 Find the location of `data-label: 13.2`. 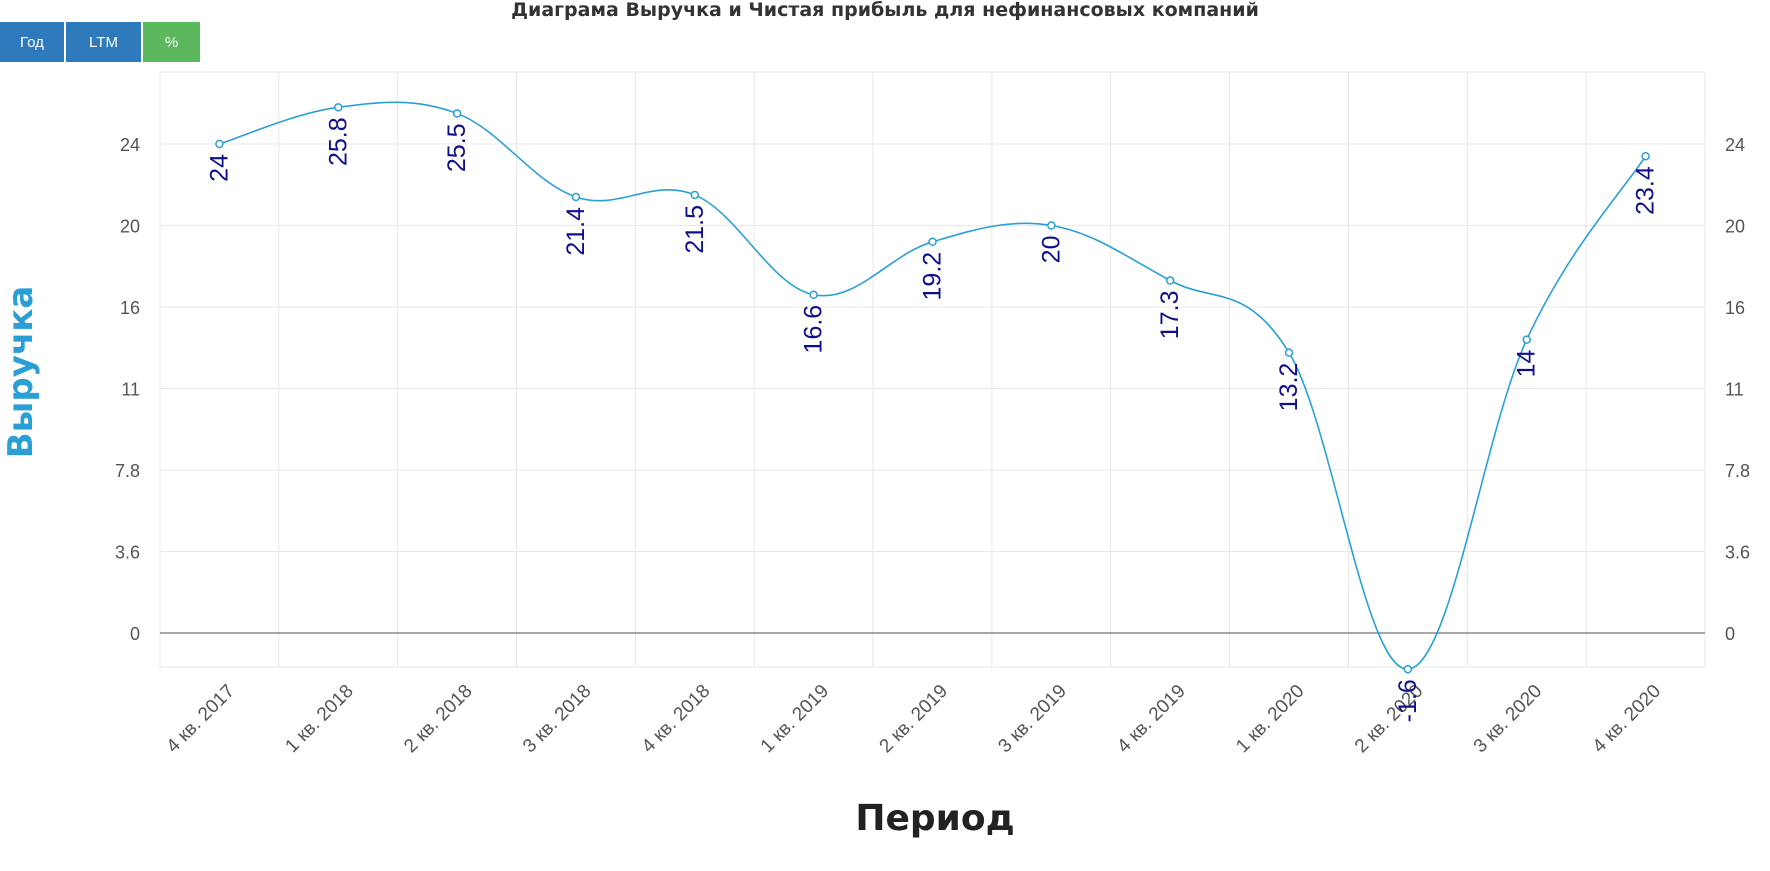

data-label: 13.2 is located at coordinates (1289, 387).